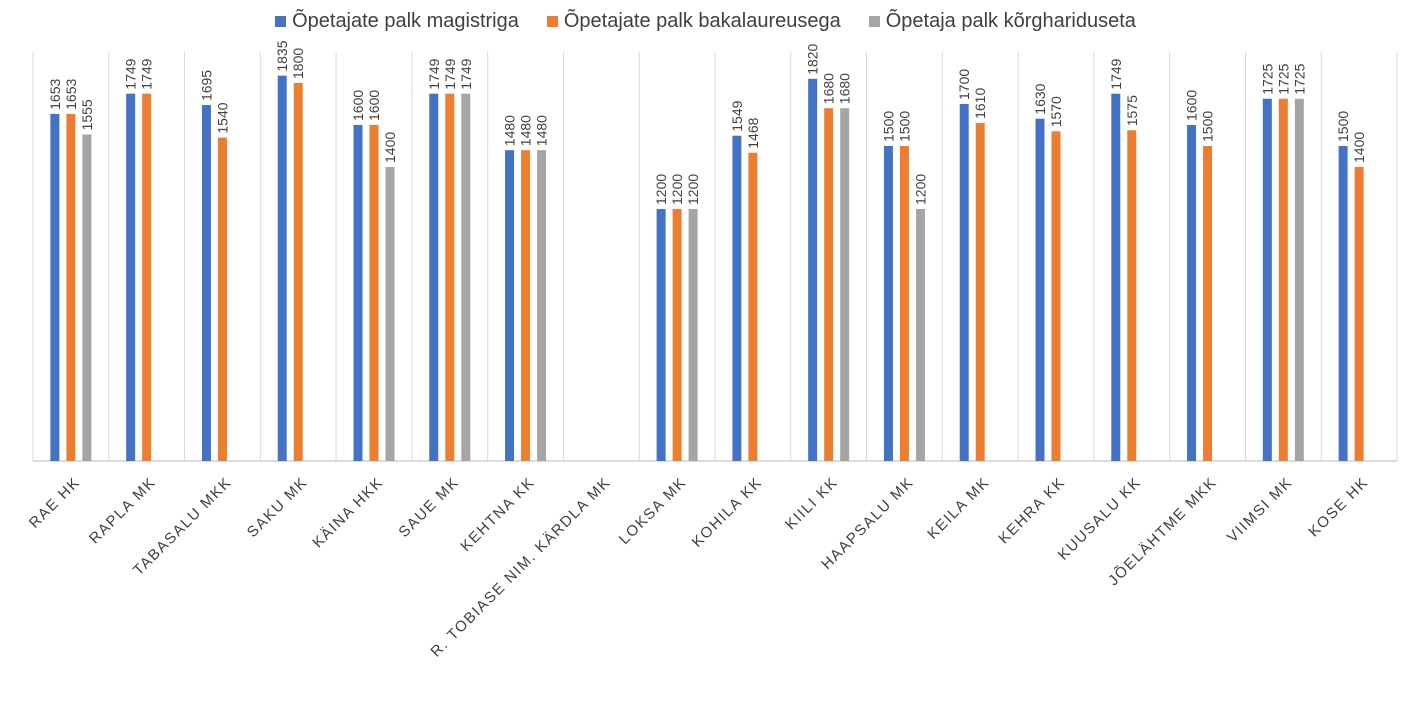 The height and width of the screenshot is (719, 1411). I want to click on legend-label: Õpetajate palk magistriga, so click(405, 21).